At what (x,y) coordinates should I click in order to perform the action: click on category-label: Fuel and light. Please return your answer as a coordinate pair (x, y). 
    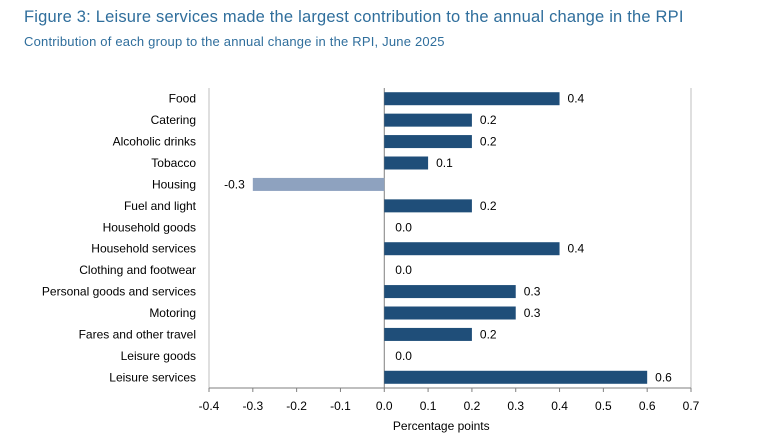
    Looking at the image, I should click on (160, 206).